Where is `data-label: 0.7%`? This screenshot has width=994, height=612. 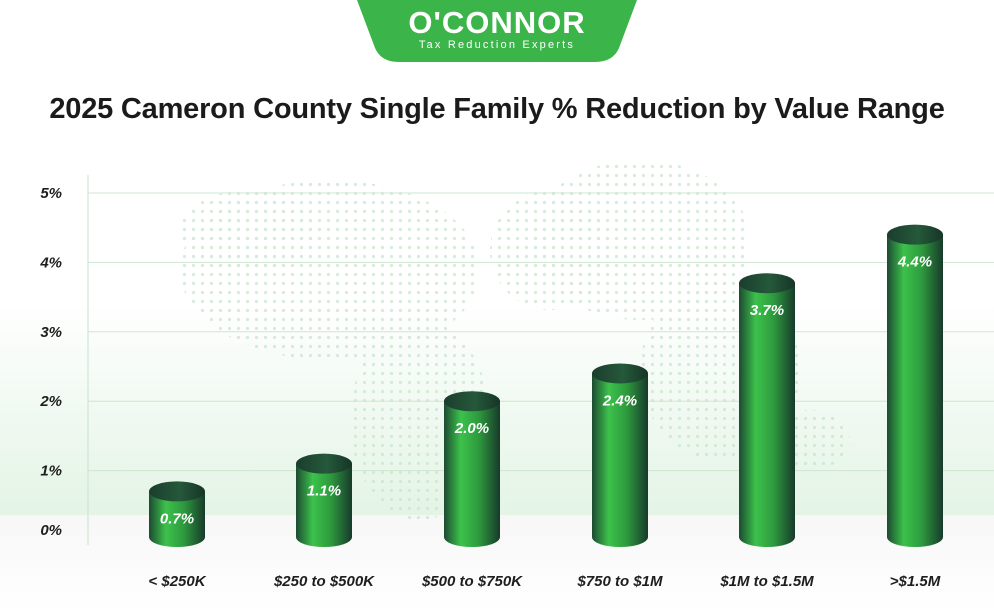
data-label: 0.7% is located at coordinates (177, 518).